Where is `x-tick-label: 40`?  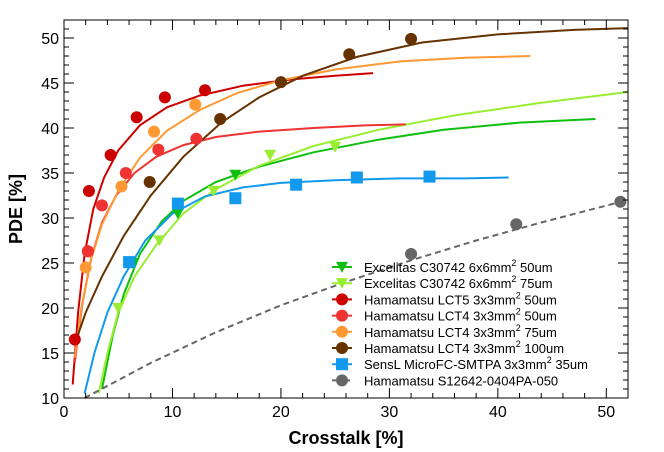
x-tick-label: 40 is located at coordinates (498, 412).